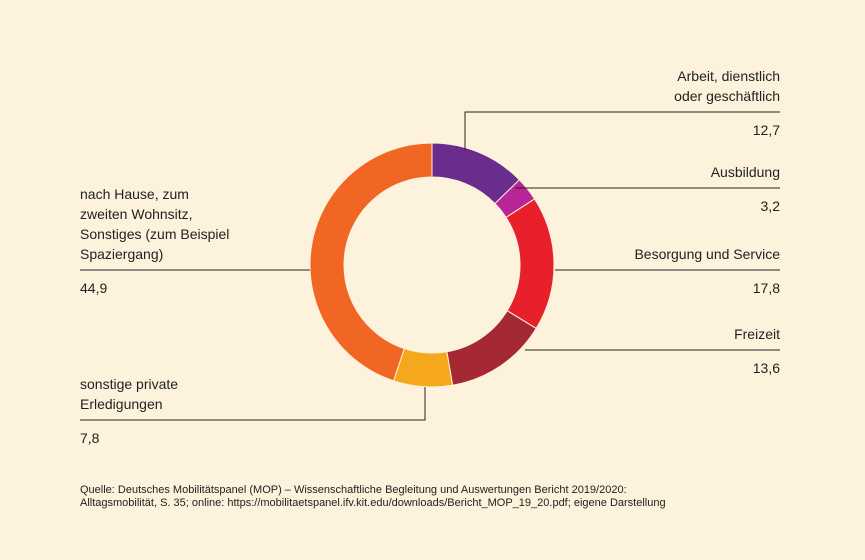 This screenshot has width=865, height=560. What do you see at coordinates (757, 334) in the screenshot?
I see `category-label: Freizeit` at bounding box center [757, 334].